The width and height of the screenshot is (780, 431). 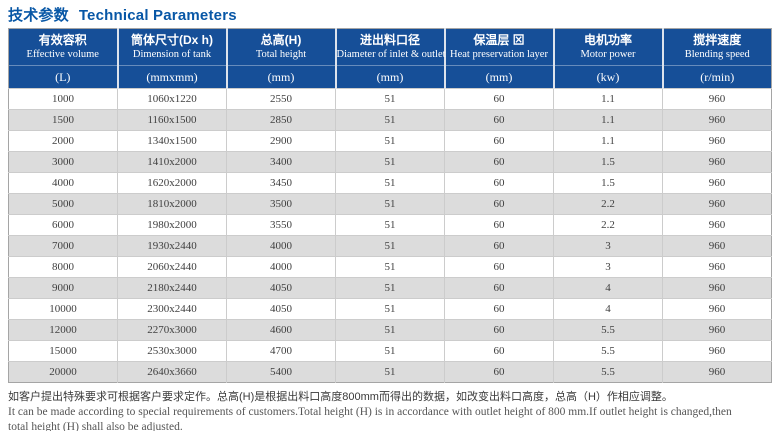 I want to click on table-cell: 3500, so click(x=281, y=204).